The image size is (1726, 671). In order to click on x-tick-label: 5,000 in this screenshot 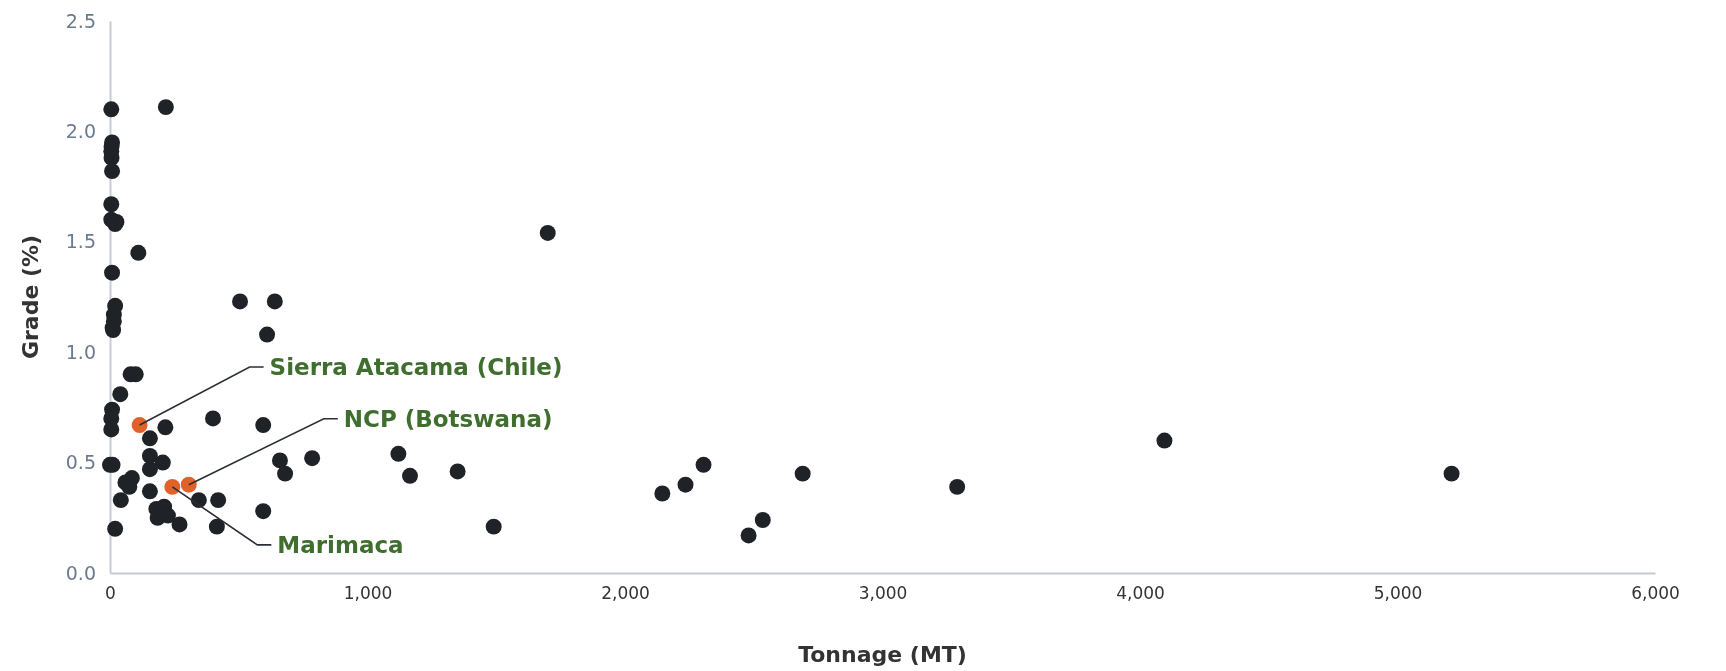, I will do `click(1398, 593)`.